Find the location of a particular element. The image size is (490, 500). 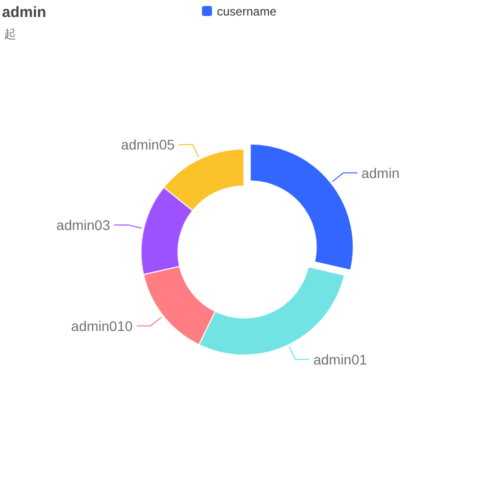

title: admin is located at coordinates (24, 12).